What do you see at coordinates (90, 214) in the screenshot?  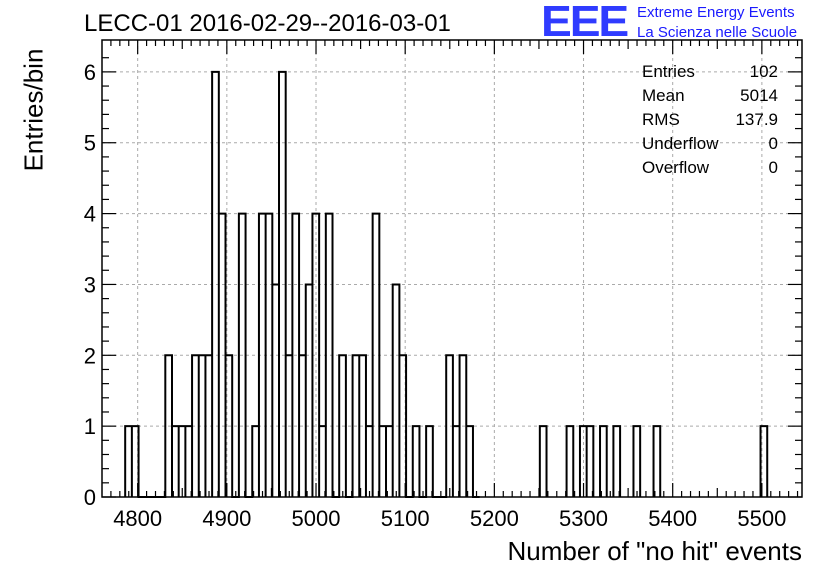 I see `y-tick-label: 4` at bounding box center [90, 214].